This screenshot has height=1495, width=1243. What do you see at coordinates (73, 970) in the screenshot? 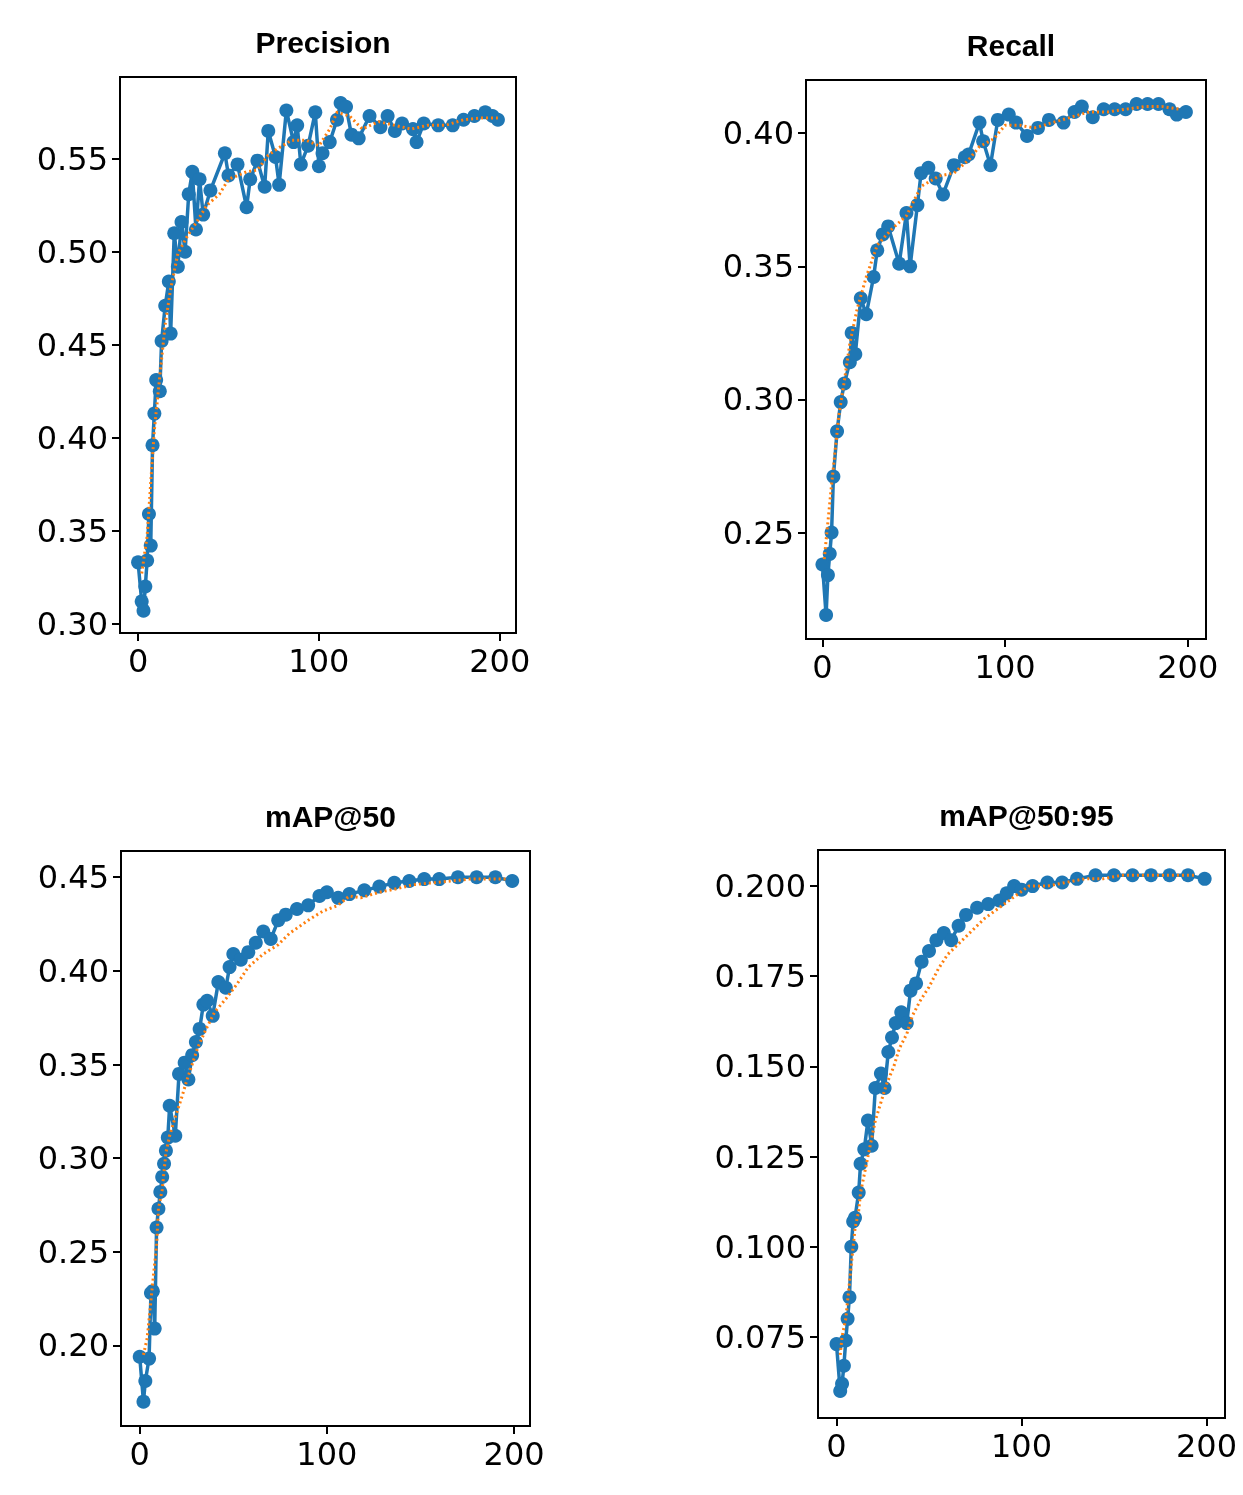
I see `y-tick-label: 0.40` at bounding box center [73, 970].